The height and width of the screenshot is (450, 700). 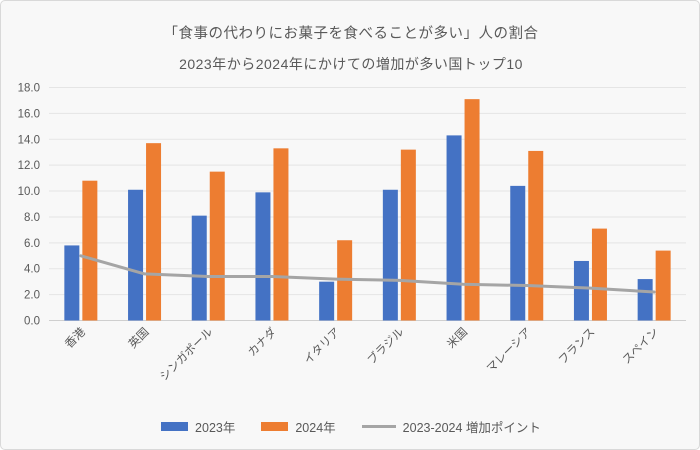 What do you see at coordinates (577, 346) in the screenshot?
I see `x-axis-label: フランス` at bounding box center [577, 346].